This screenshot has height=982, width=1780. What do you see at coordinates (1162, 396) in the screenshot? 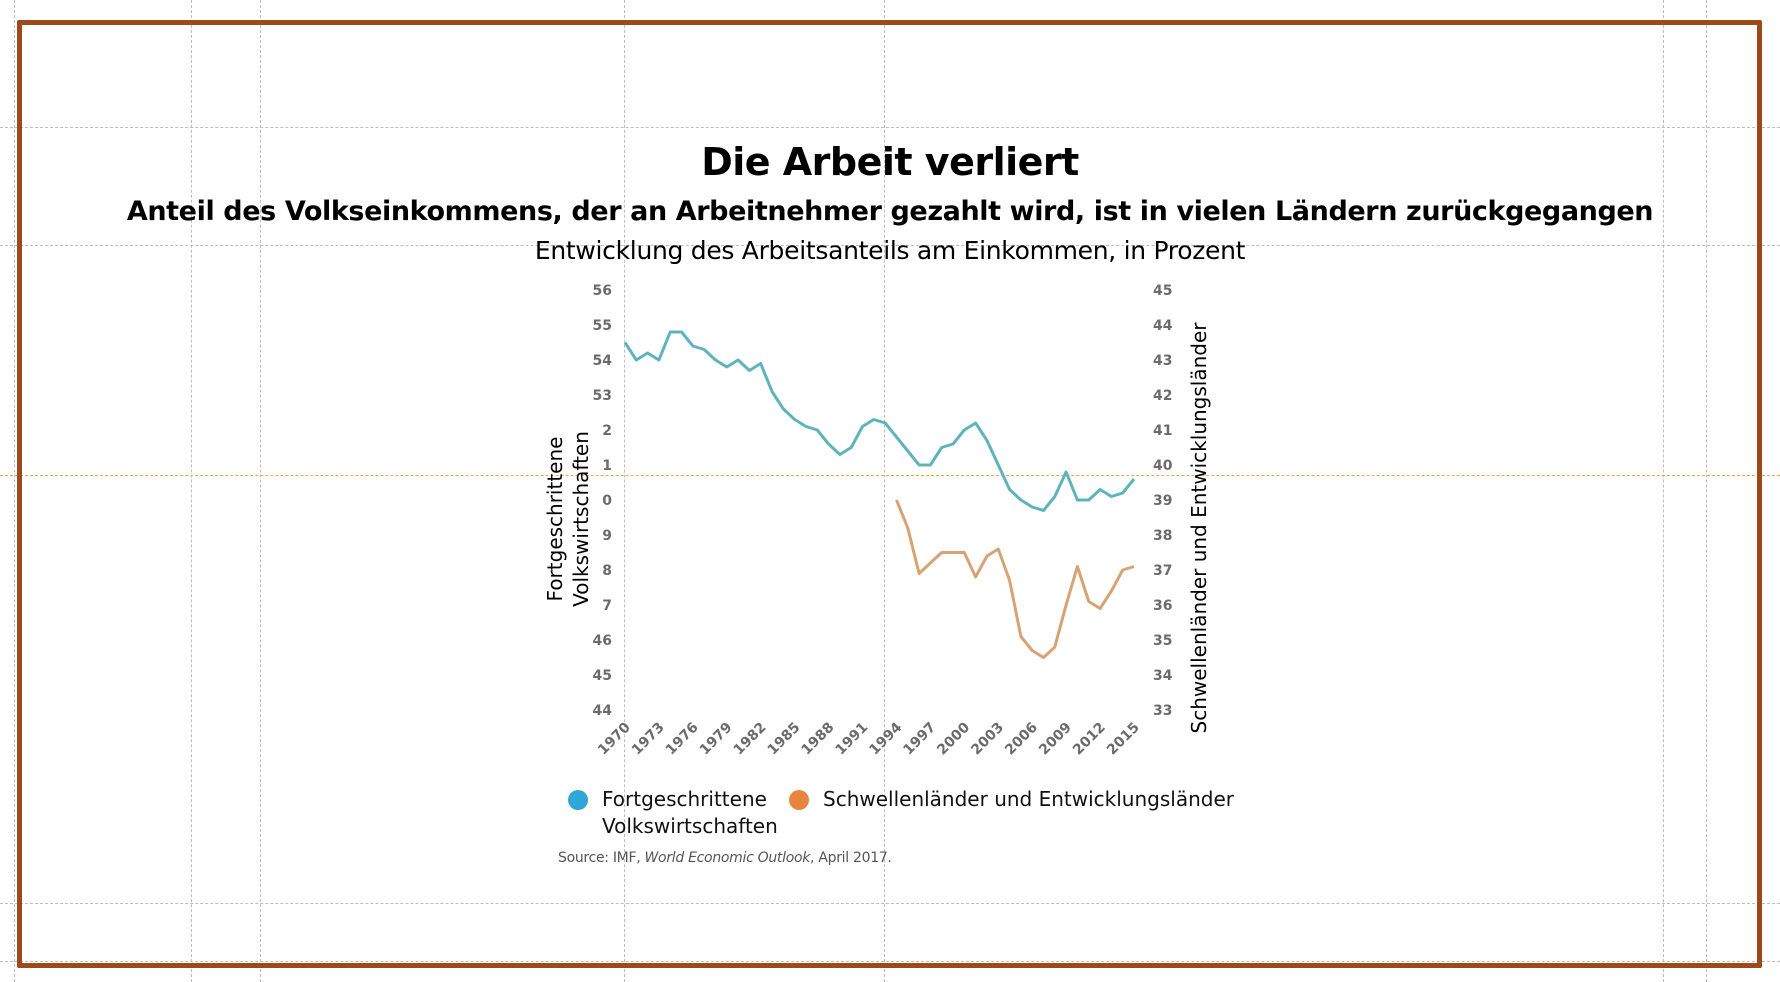
I see `y-right-tick-label: 42` at bounding box center [1162, 396].